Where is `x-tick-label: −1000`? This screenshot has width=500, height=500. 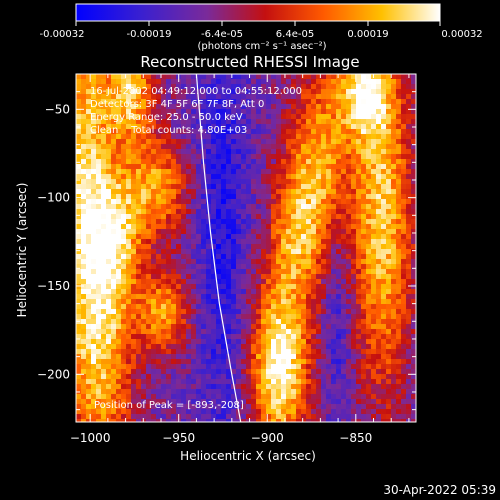
x-tick-label: −1000 is located at coordinates (90, 438).